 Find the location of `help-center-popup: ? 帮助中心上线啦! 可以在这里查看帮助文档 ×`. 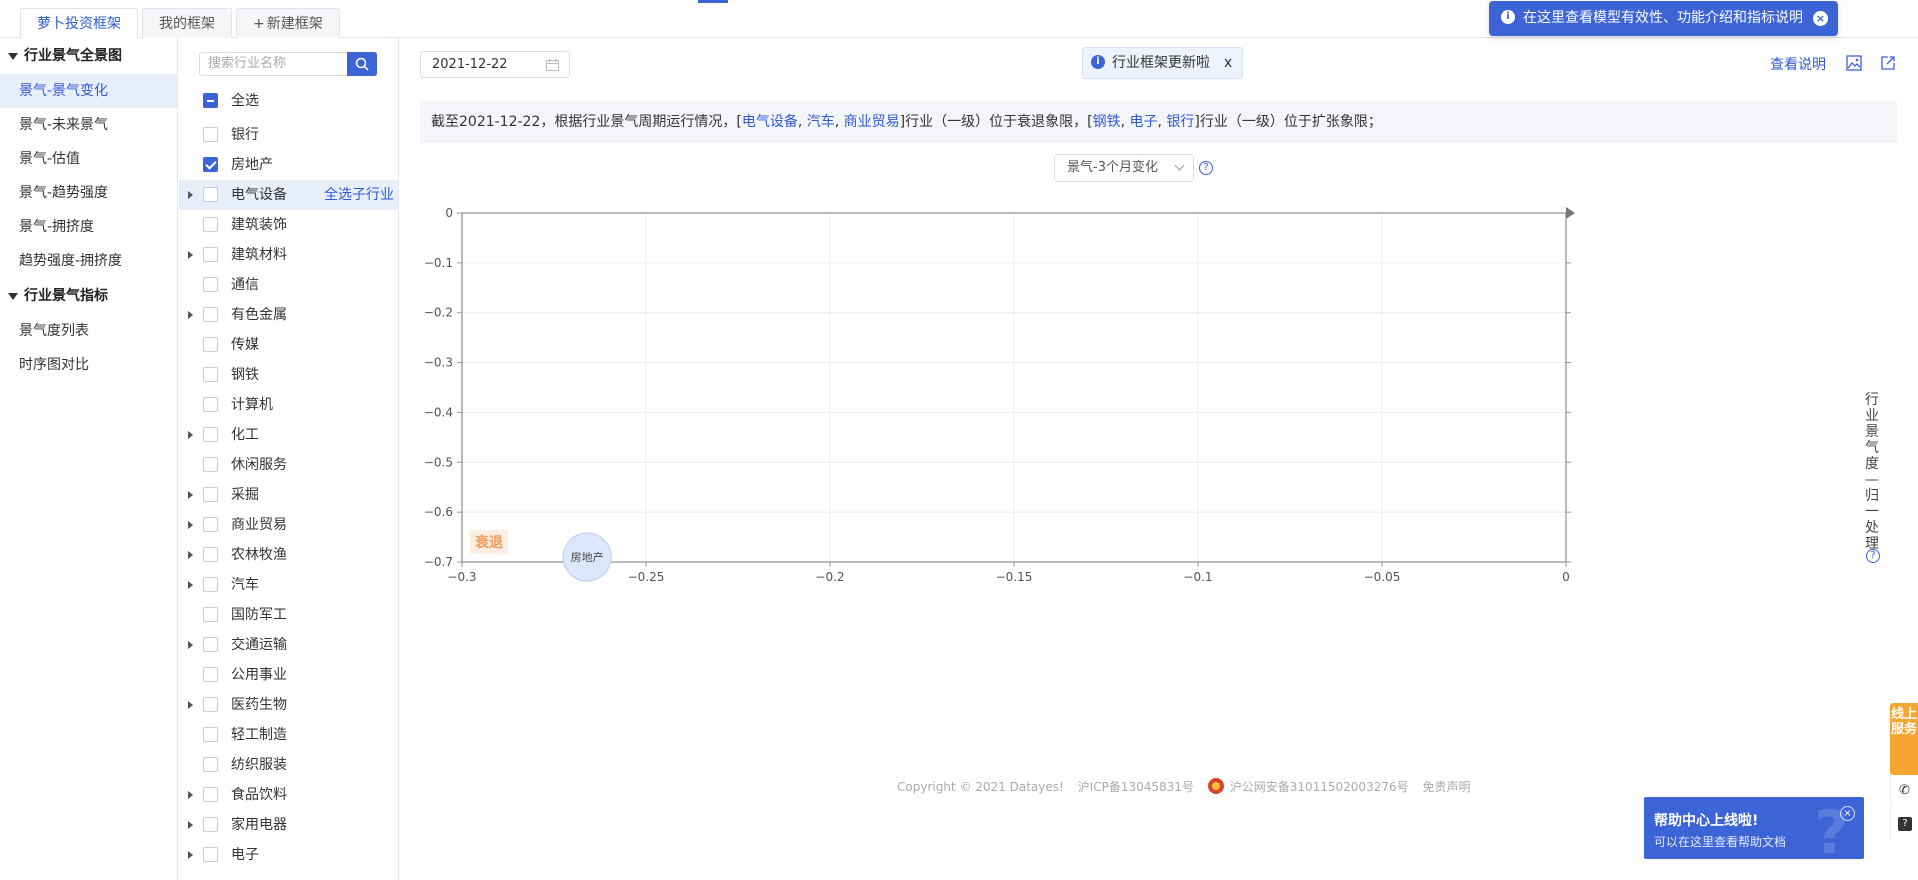

help-center-popup: ? 帮助中心上线啦! 可以在这里查看帮助文档 × is located at coordinates (1754, 828).